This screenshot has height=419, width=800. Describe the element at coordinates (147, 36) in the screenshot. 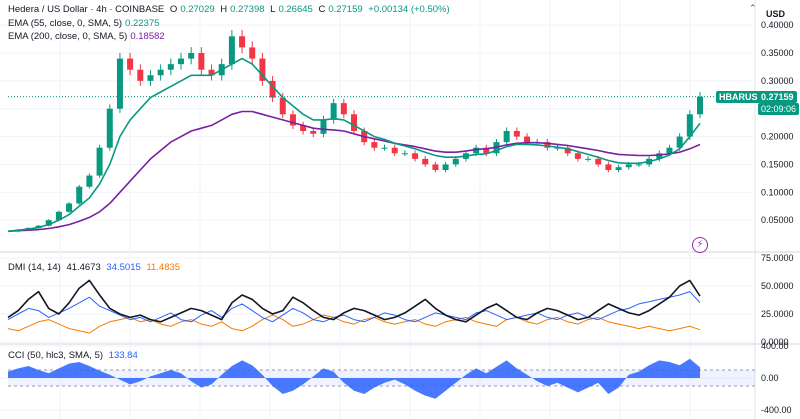

I see `ema200-value: 0.18582` at that location.